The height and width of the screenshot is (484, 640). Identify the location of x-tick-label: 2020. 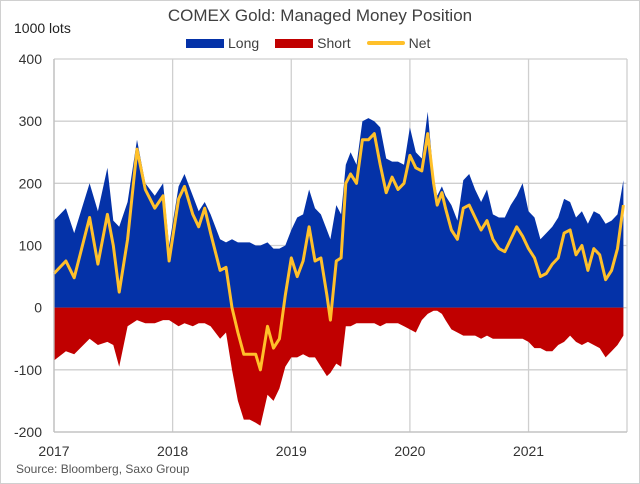
(409, 451).